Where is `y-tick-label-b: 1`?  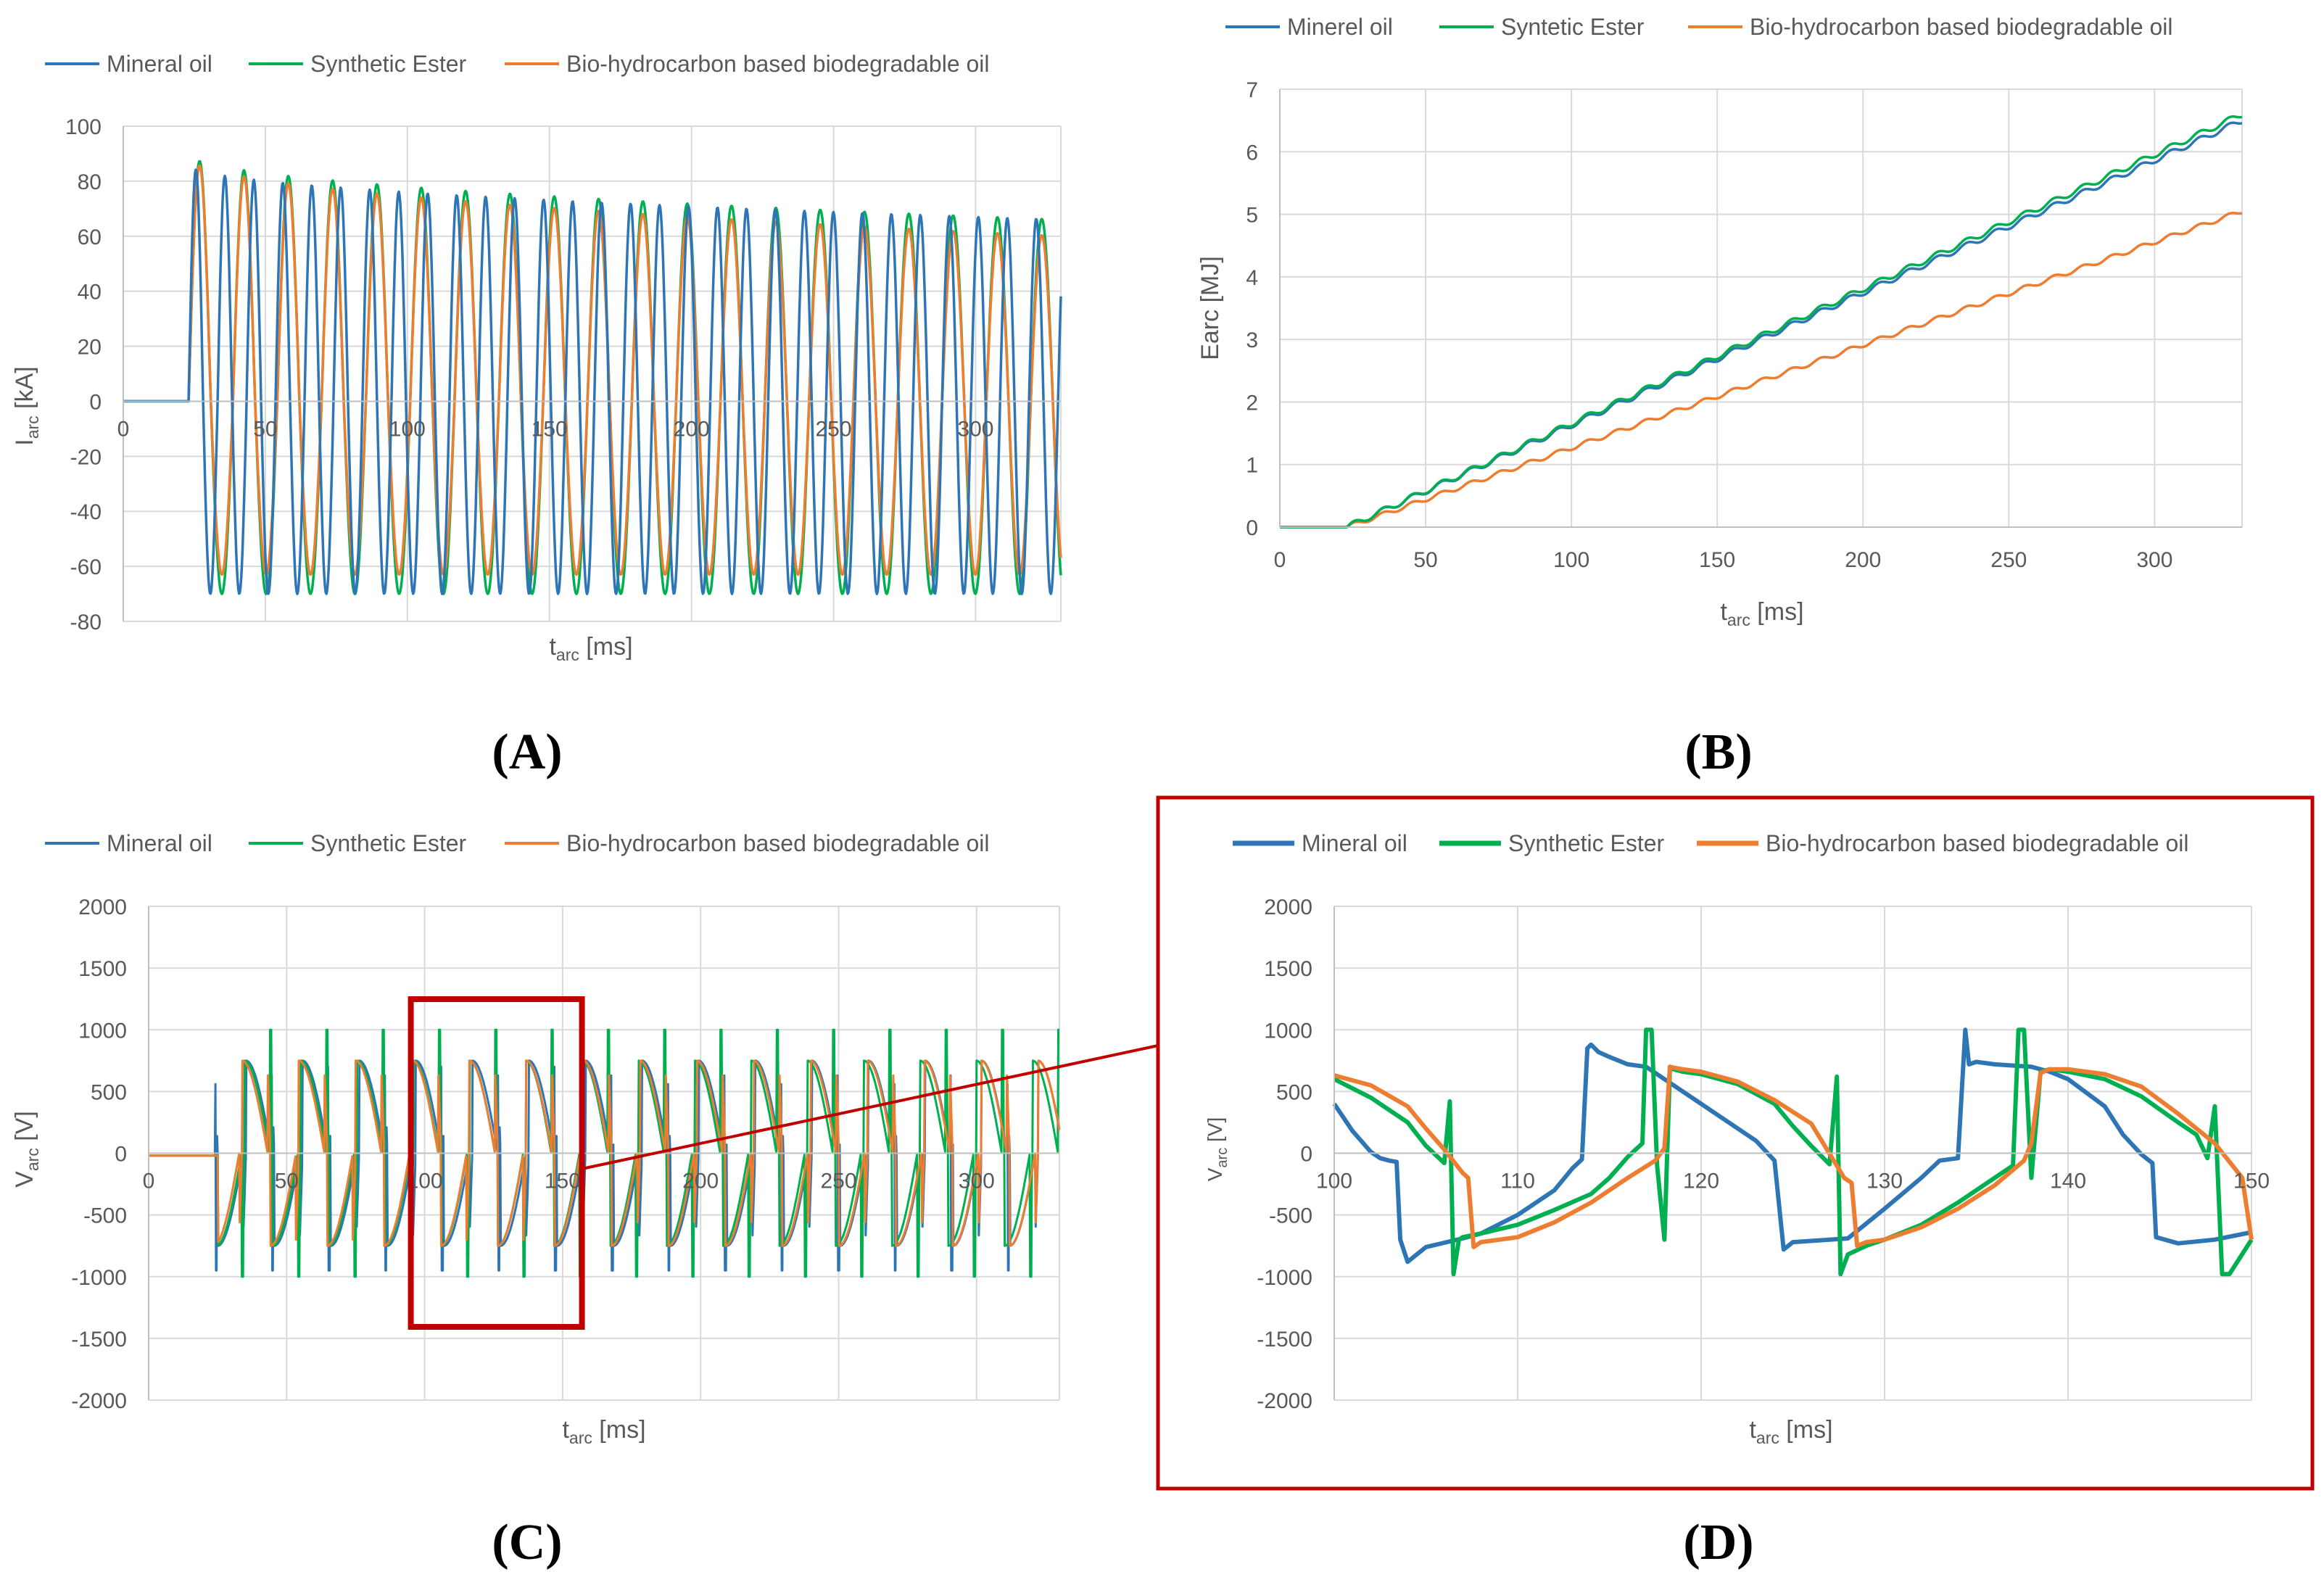 y-tick-label-b: 1 is located at coordinates (1252, 466).